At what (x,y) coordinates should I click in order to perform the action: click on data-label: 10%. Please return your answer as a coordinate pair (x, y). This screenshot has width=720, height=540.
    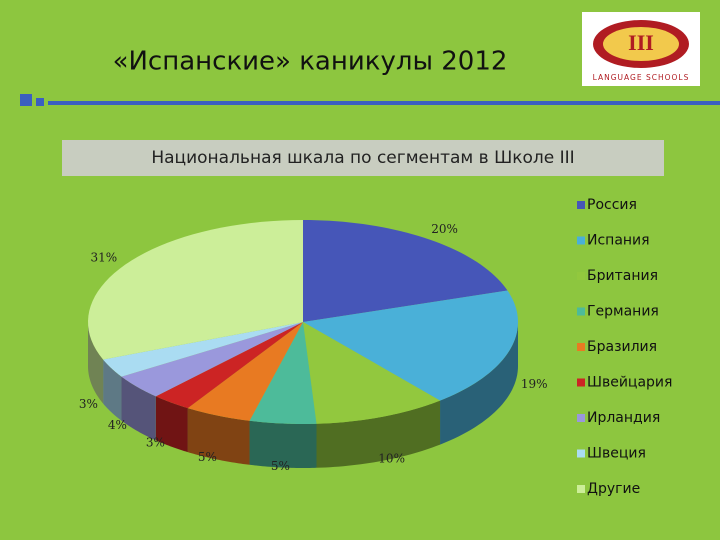
    Looking at the image, I should click on (391, 459).